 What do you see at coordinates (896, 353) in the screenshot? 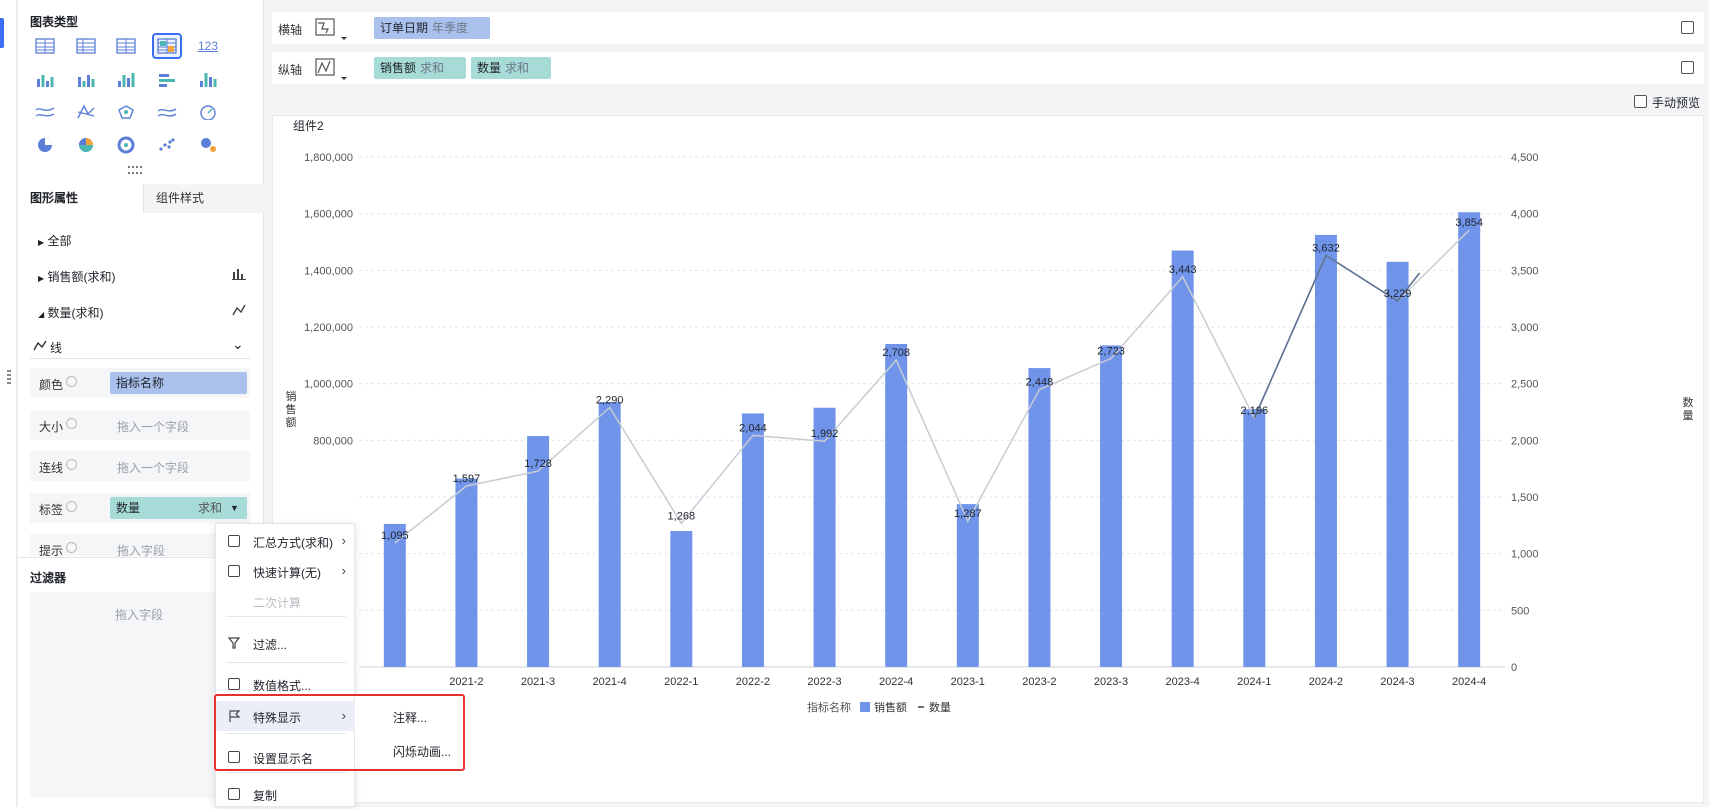
I see `data-label: 2,708` at bounding box center [896, 353].